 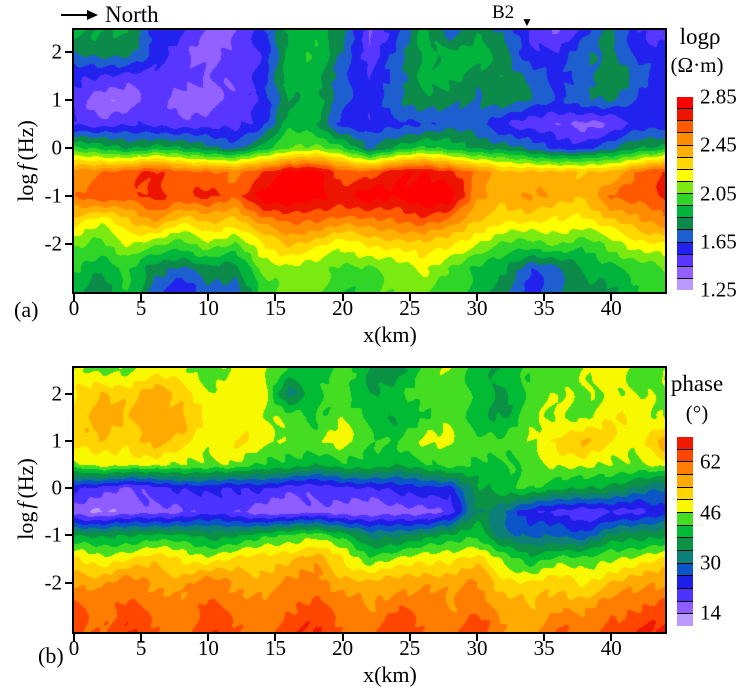 I want to click on panel-a-y-axis-title: log f (Hz), so click(x=26, y=161).